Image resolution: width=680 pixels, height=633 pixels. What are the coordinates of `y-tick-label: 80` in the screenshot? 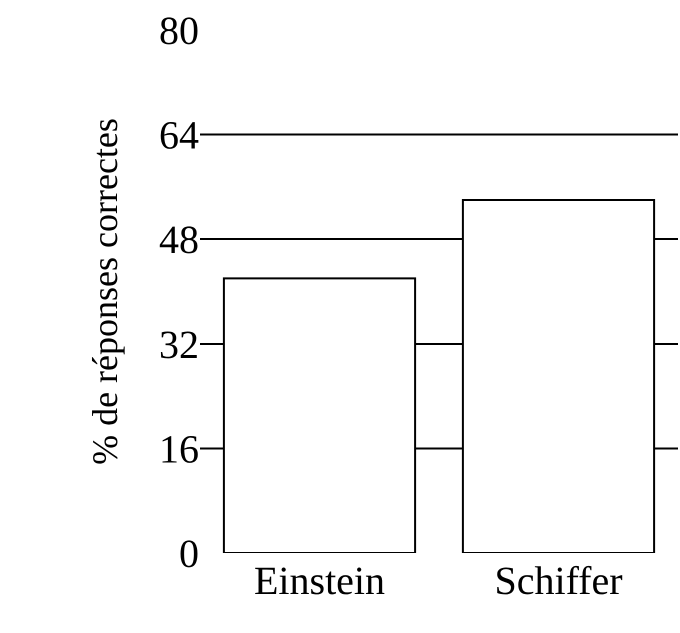 It's located at (179, 30).